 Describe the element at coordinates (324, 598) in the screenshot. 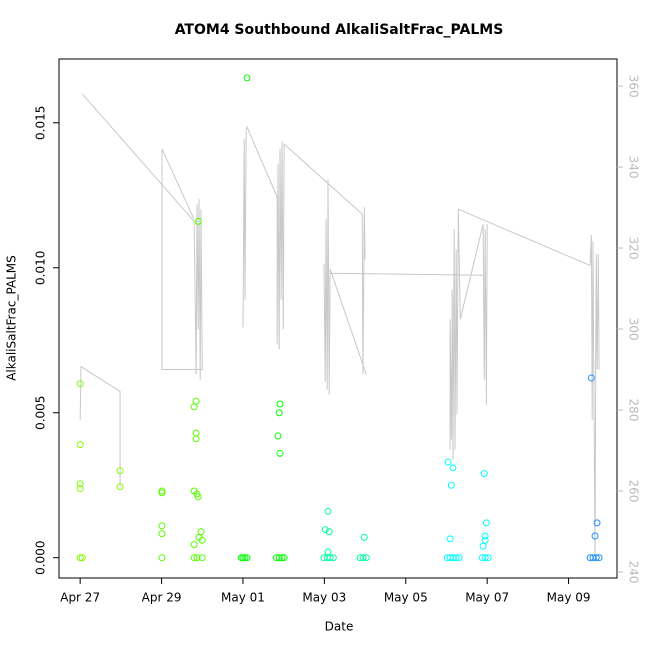

I see `x-tick-label: May 03` at that location.